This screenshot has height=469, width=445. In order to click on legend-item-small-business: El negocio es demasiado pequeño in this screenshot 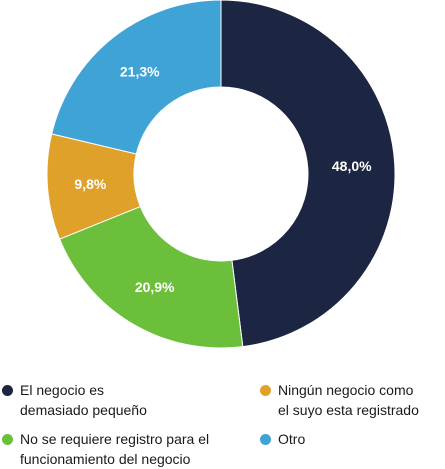, I will do `click(74, 400)`.